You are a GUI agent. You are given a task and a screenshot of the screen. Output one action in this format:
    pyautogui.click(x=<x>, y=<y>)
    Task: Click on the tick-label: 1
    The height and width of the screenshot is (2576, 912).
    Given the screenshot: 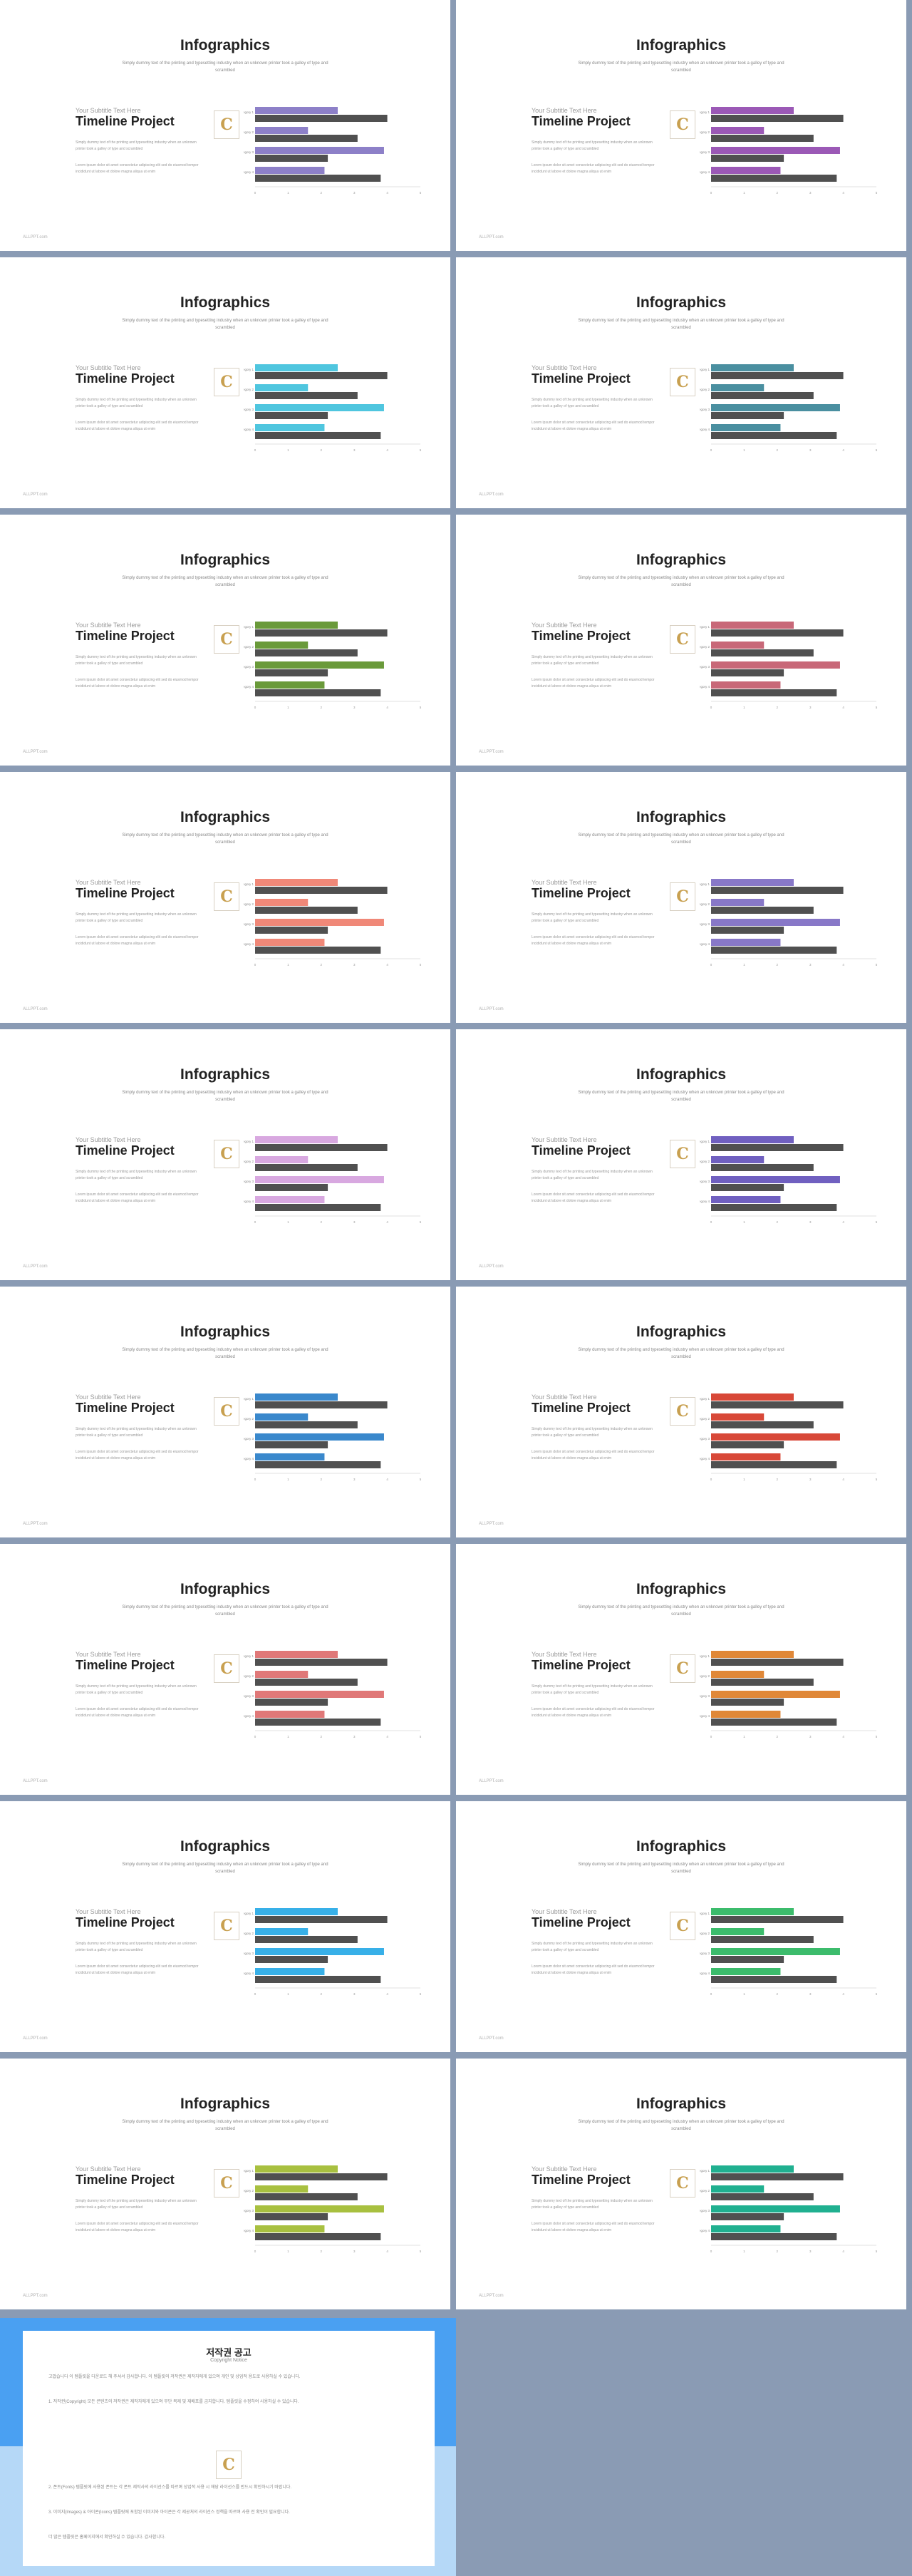 What is the action you would take?
    pyautogui.click(x=288, y=2251)
    